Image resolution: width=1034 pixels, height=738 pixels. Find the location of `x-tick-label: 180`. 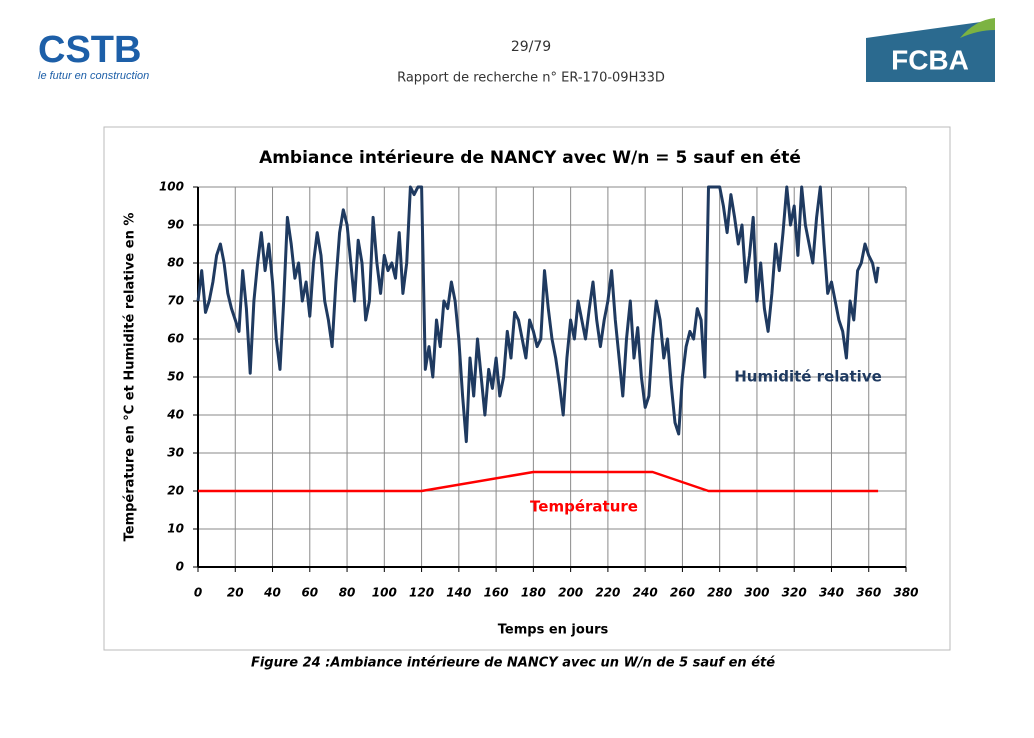

x-tick-label: 180 is located at coordinates (533, 593).